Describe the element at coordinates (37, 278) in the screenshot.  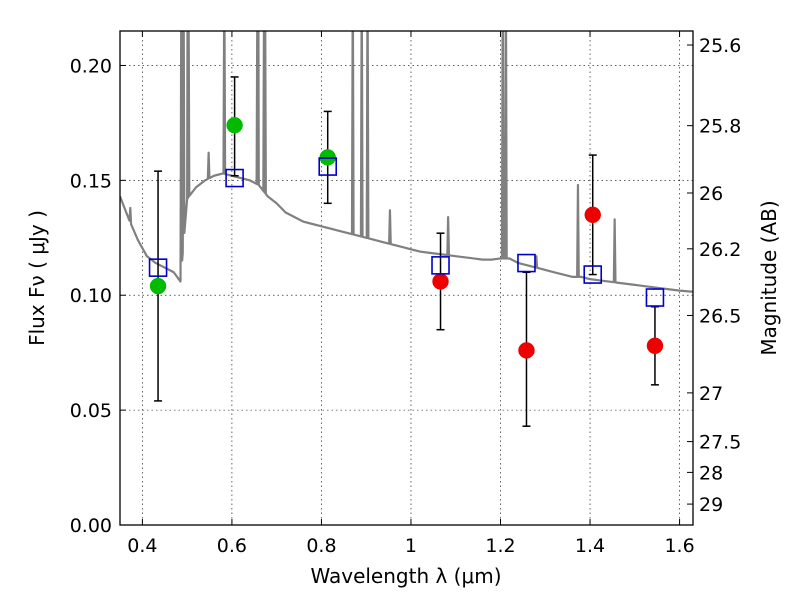
I see `y-axis-label: Flux Fν ( μJy )` at that location.